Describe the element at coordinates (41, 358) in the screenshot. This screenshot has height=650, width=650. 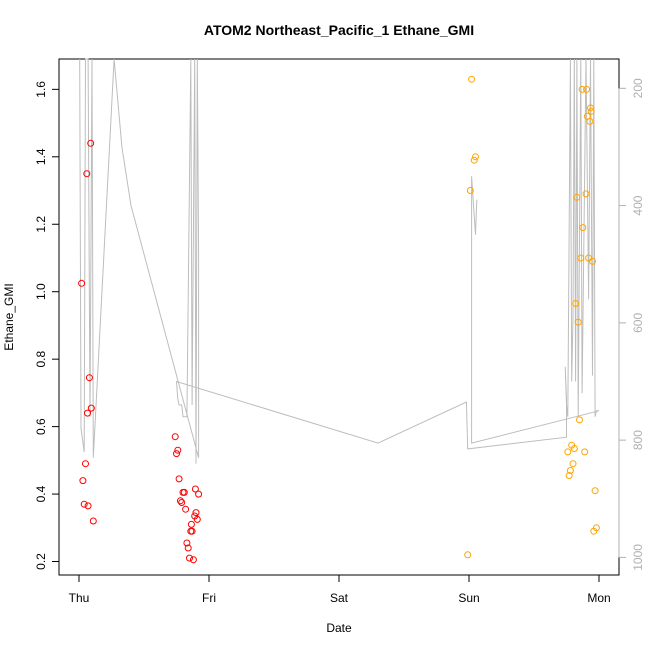
I see `y-tick-label: 0.8` at that location.